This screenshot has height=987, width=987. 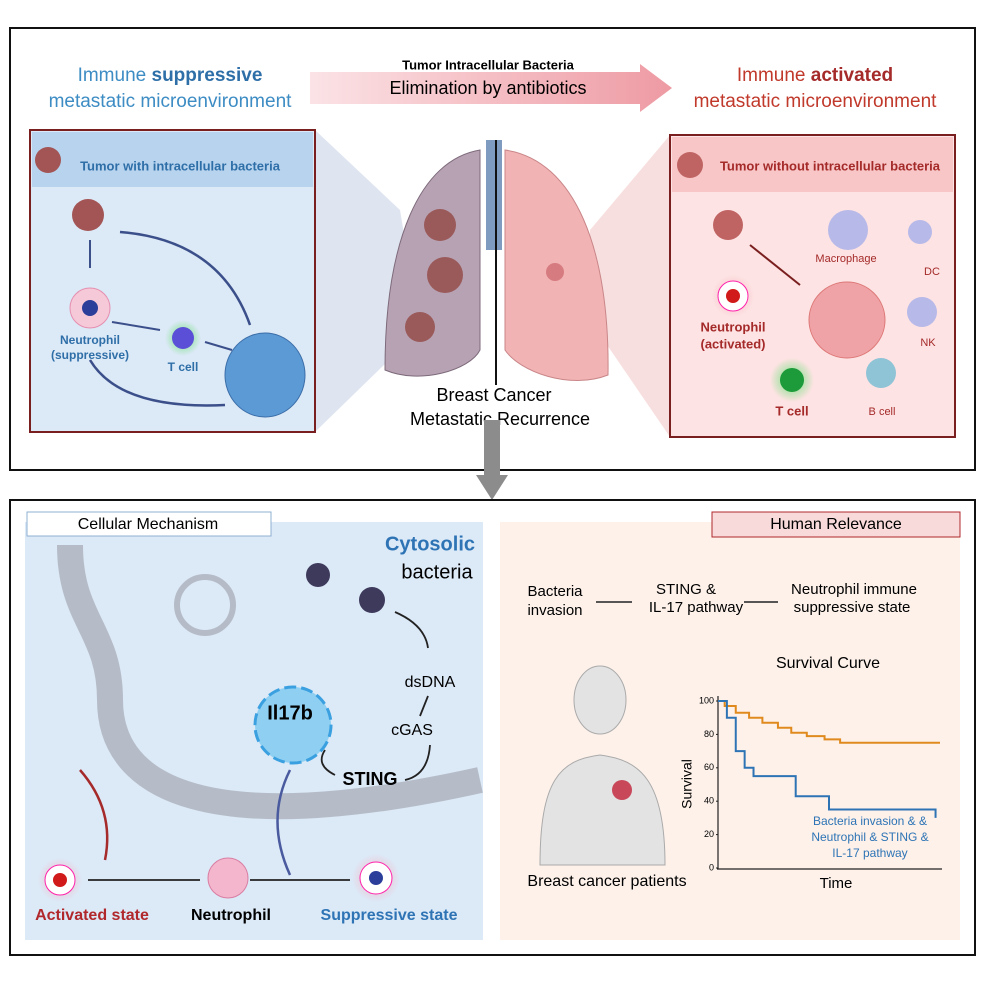 What do you see at coordinates (706, 700) in the screenshot?
I see `y-tick-label: 100` at bounding box center [706, 700].